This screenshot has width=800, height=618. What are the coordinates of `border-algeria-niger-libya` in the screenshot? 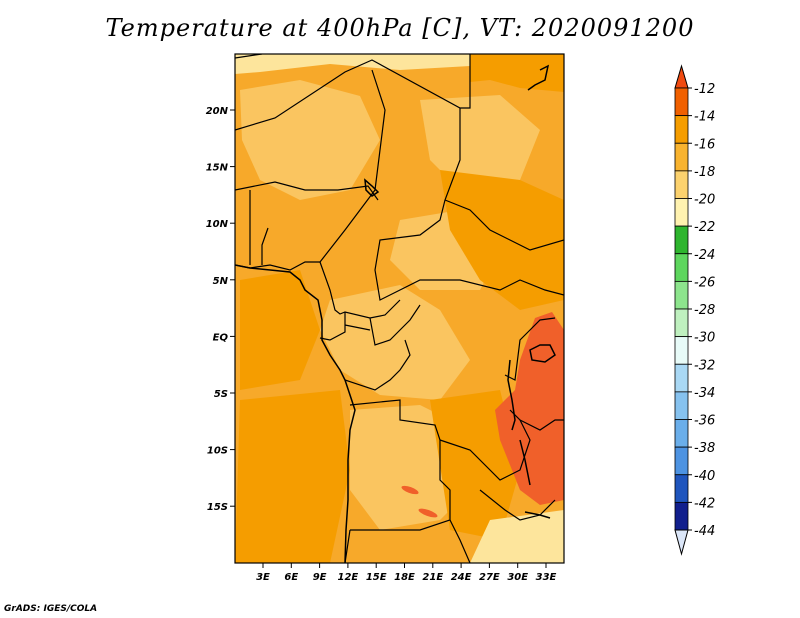 It's located at (353, 92).